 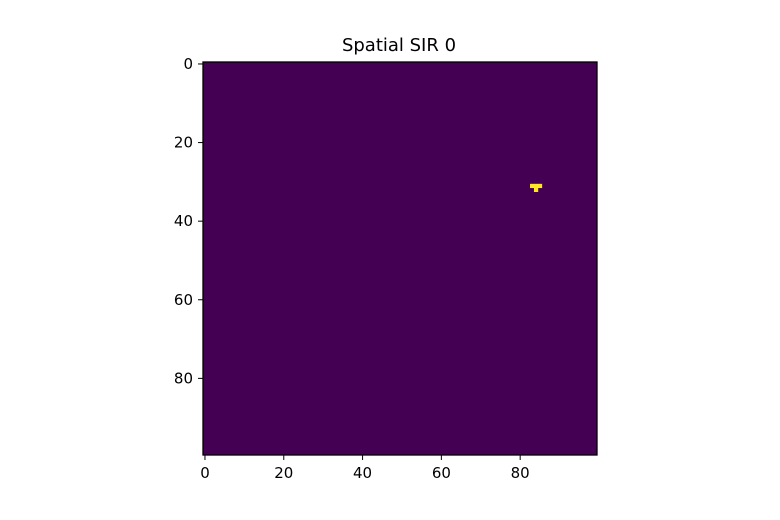 I want to click on chart-title: Spatial SIR 0, so click(x=399, y=45).